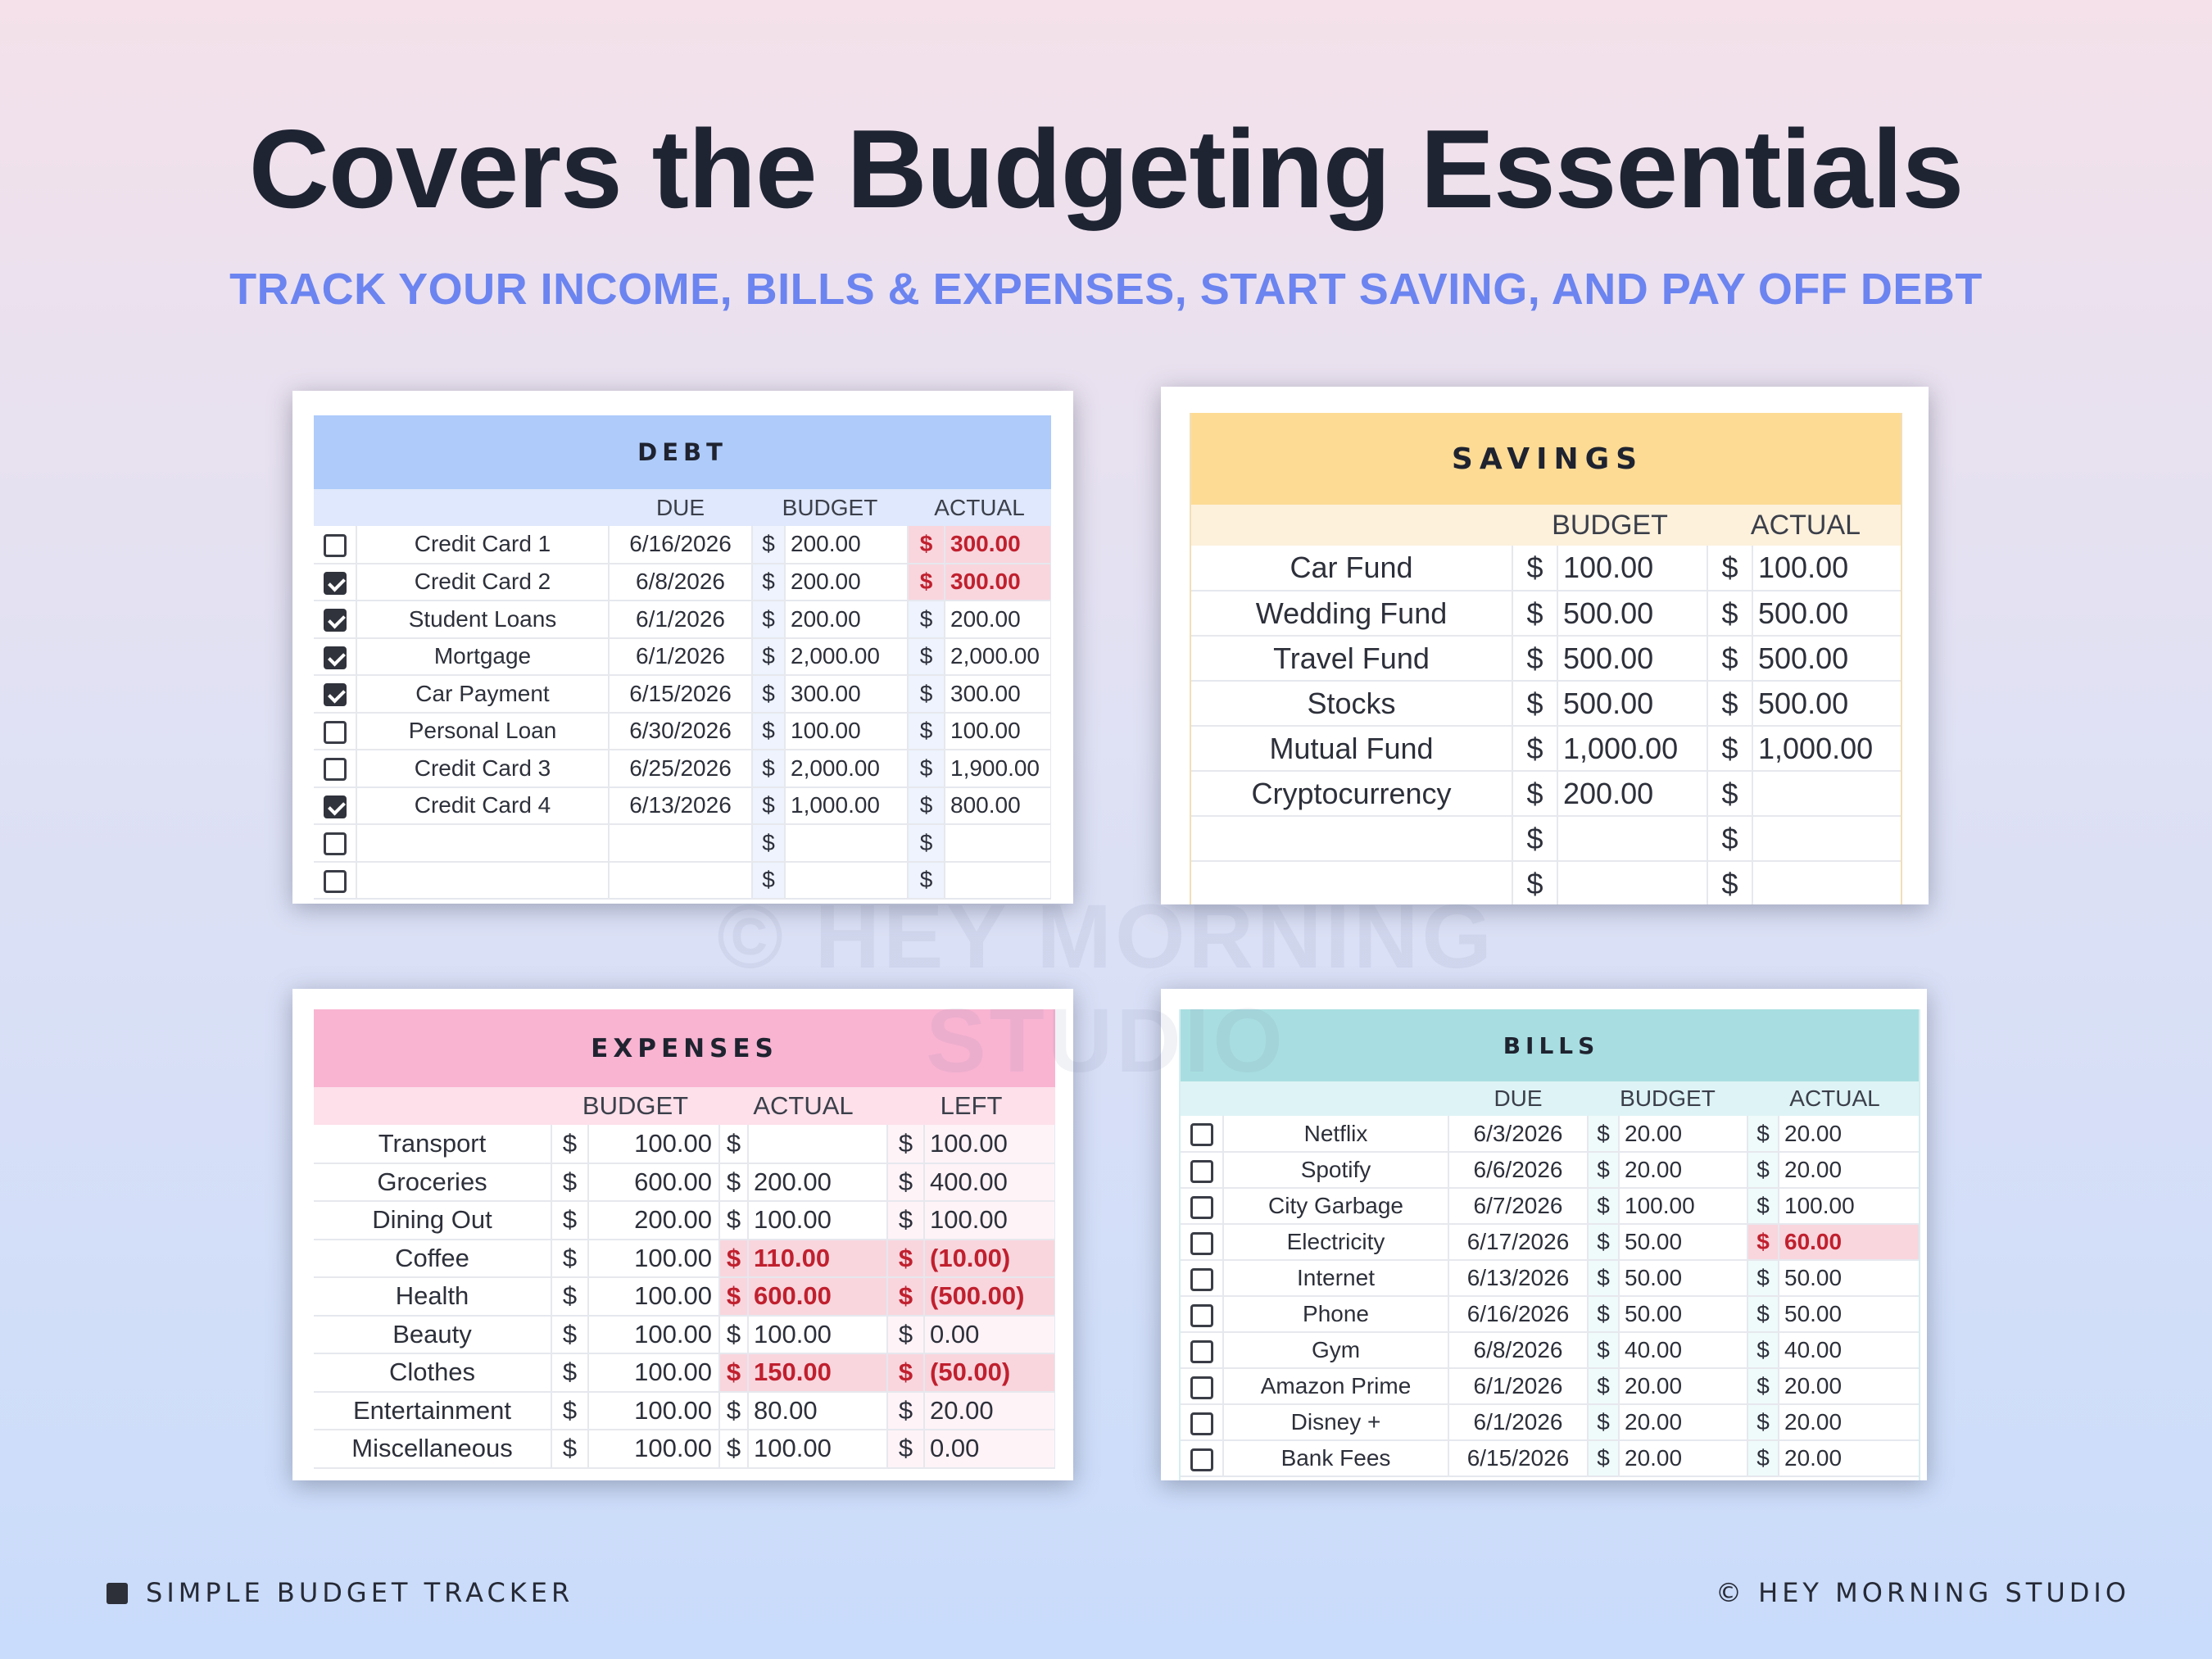 The width and height of the screenshot is (2212, 1659). What do you see at coordinates (989, 1144) in the screenshot?
I see `expense-left: 100.00` at bounding box center [989, 1144].